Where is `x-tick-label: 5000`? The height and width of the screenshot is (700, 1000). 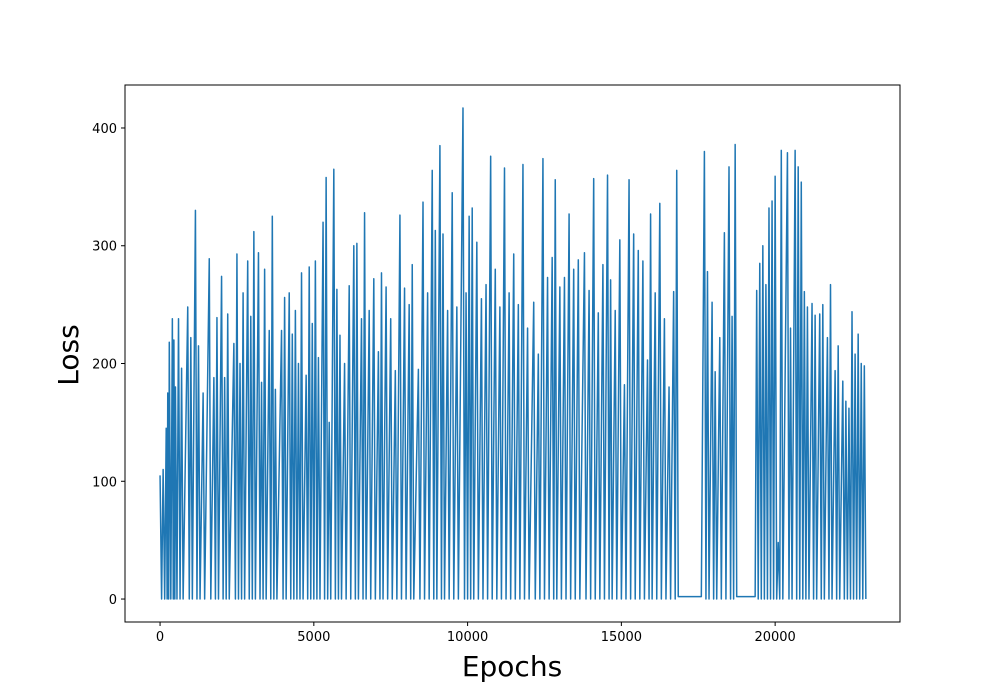 x-tick-label: 5000 is located at coordinates (313, 637).